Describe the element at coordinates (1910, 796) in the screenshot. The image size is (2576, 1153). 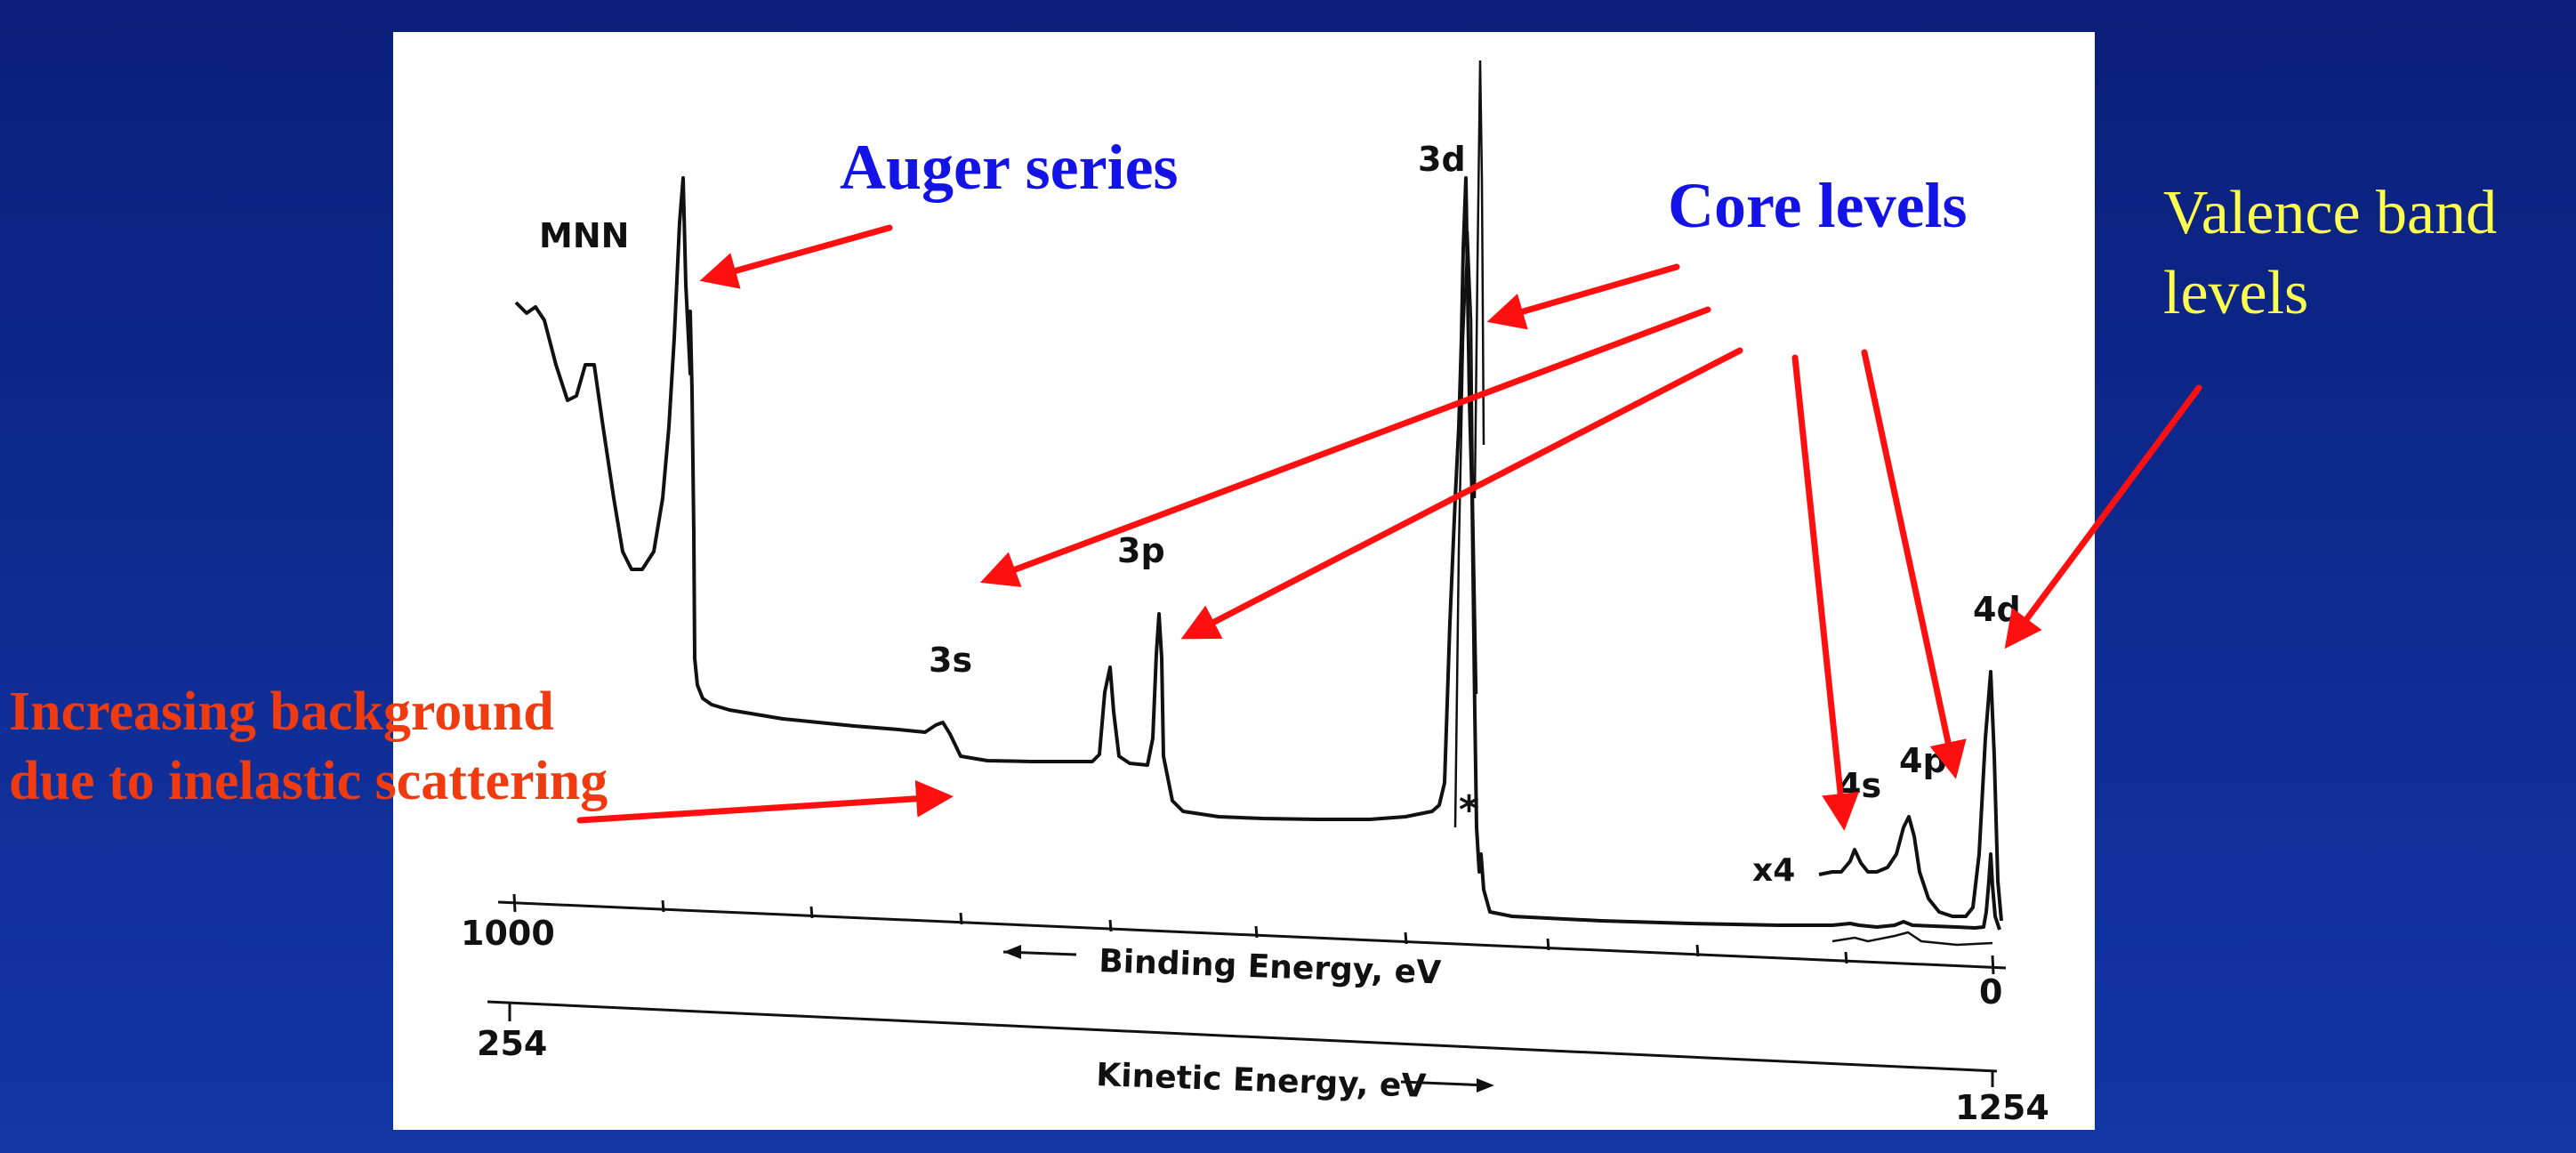
I see `x4-magnified-trace` at that location.